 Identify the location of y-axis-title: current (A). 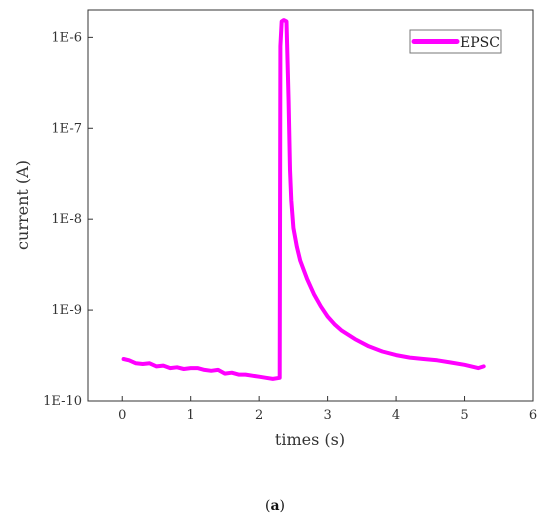
(22, 205).